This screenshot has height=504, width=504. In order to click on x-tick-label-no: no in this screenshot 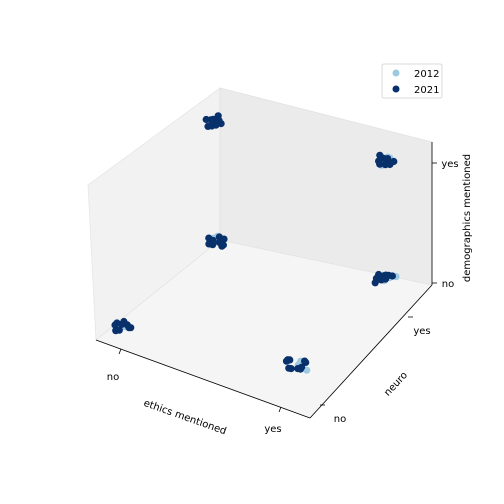, I will do `click(113, 377)`.